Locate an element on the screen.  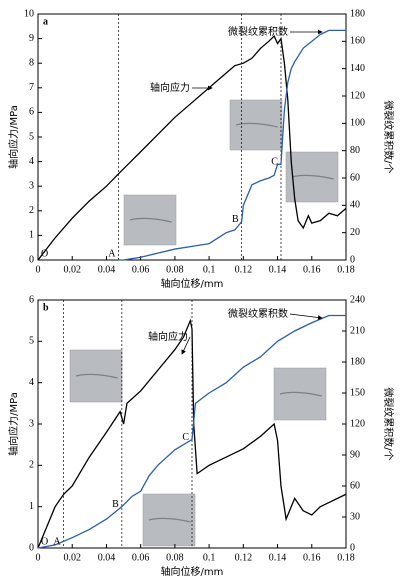
y2-tick-label: 40 is located at coordinates (355, 205).